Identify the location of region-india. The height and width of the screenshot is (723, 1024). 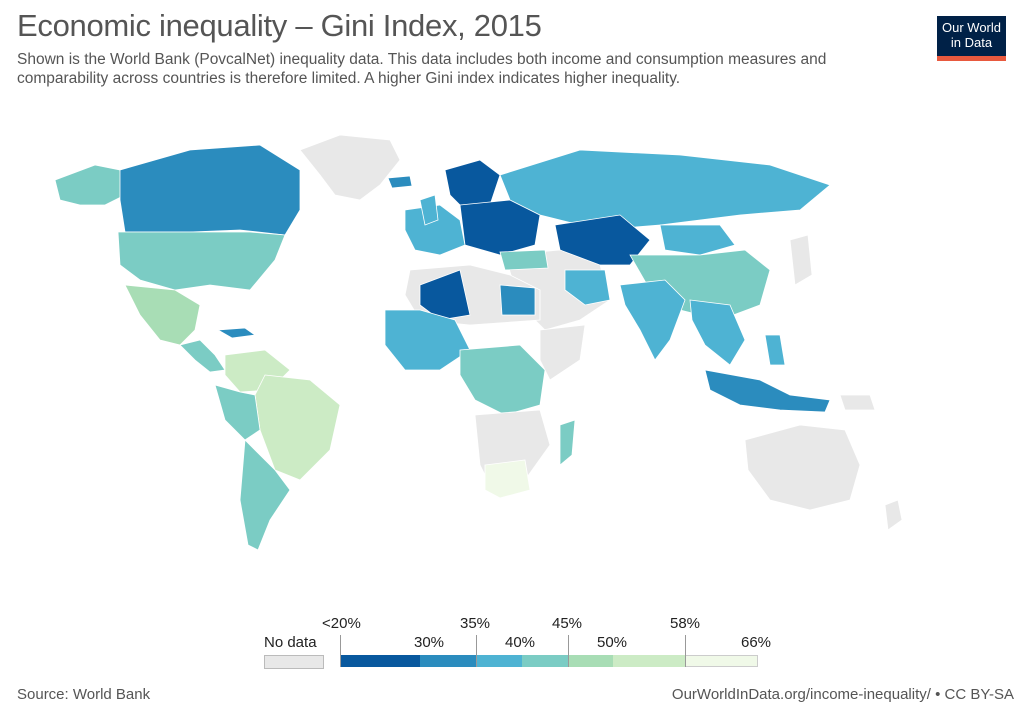
(652, 320).